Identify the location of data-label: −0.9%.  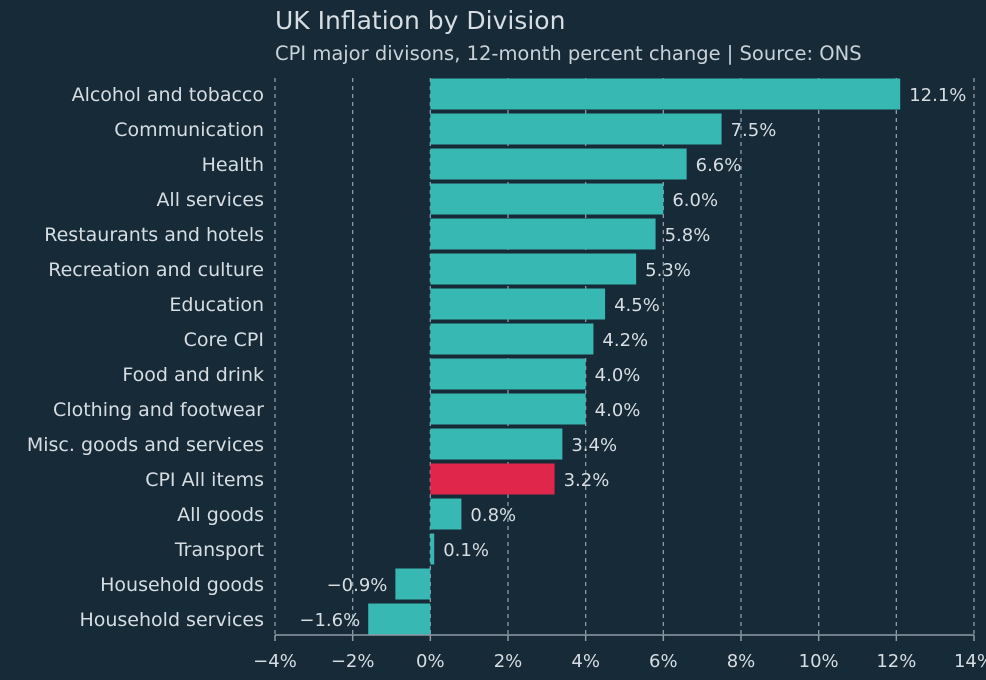
(357, 585).